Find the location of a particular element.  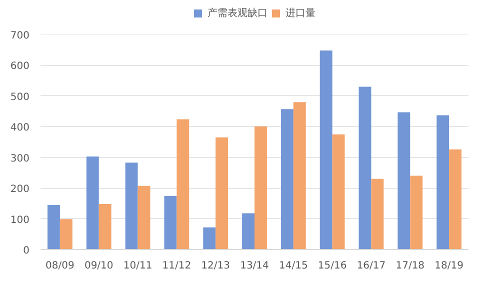

y-tick-label: 400 is located at coordinates (20, 128).